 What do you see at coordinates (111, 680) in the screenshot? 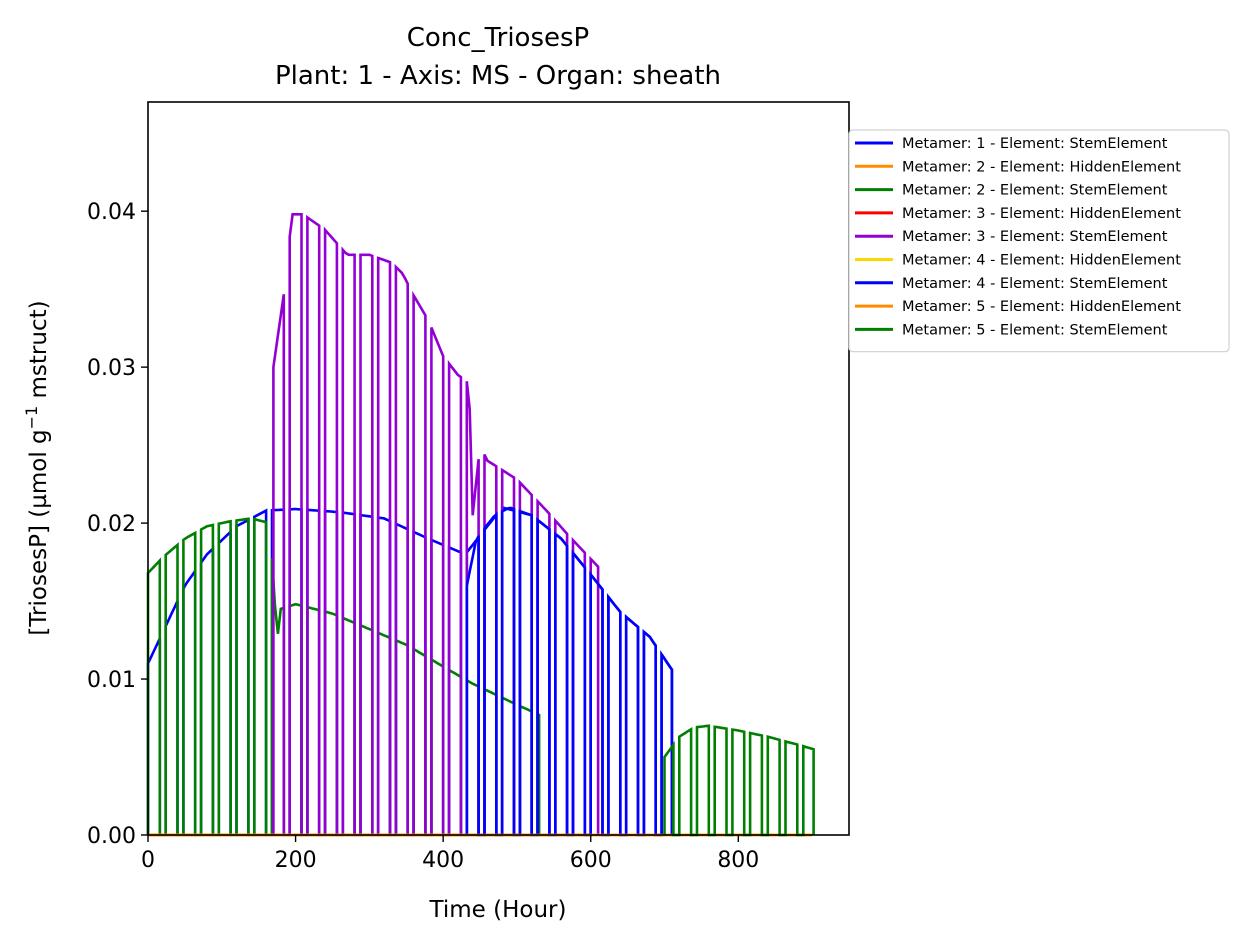
I see `y-tick-label: 0.01` at bounding box center [111, 680].